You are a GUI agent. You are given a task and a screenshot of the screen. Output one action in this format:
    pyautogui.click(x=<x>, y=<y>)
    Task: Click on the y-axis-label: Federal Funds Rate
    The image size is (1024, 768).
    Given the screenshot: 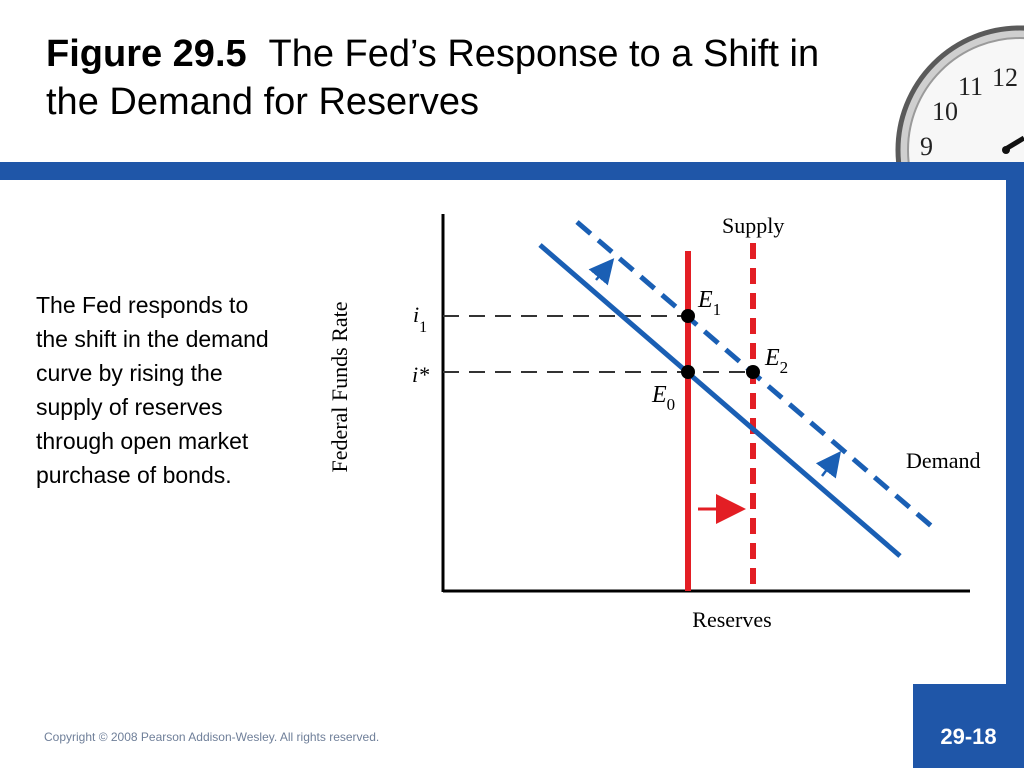 What is the action you would take?
    pyautogui.click(x=339, y=386)
    